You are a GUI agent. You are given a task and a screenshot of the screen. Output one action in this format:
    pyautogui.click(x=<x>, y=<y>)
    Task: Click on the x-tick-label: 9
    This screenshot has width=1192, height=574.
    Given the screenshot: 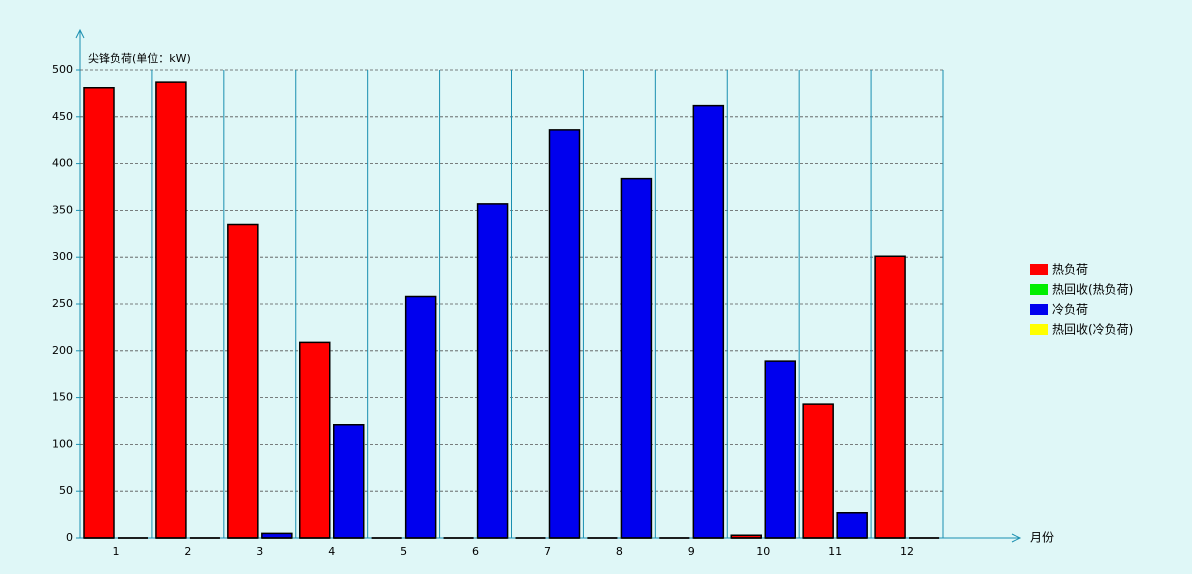 What is the action you would take?
    pyautogui.click(x=691, y=551)
    